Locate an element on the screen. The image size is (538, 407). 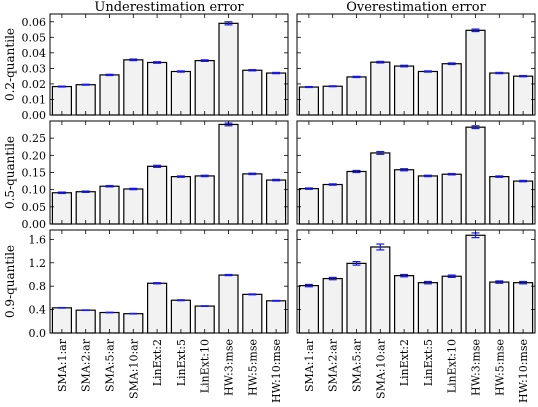
y-tick-label: 0.02 is located at coordinates (34, 84).